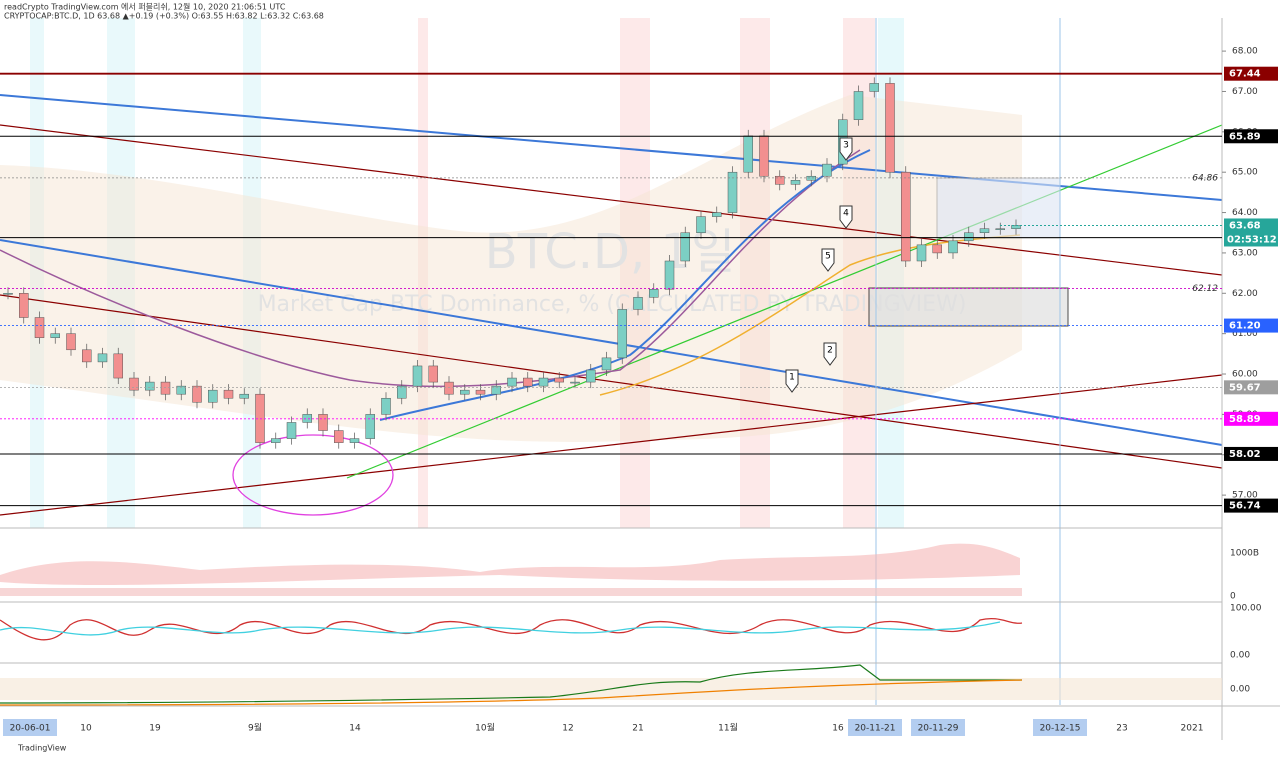 Image resolution: width=1280 pixels, height=758 pixels. Describe the element at coordinates (1246, 609) in the screenshot. I see `pane-tick-label: 100.00` at that location.